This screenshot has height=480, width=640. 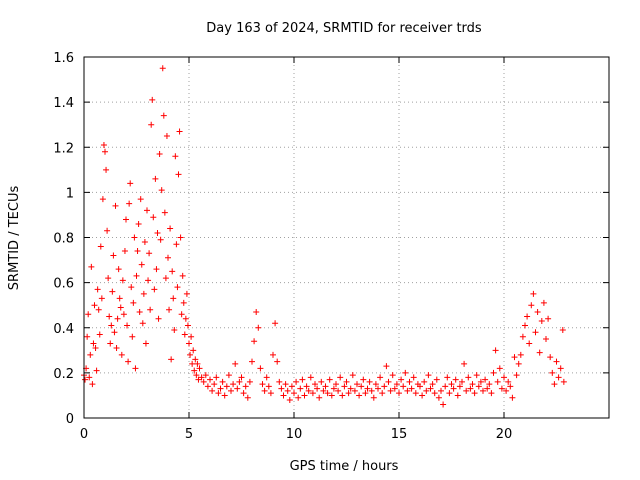 I want to click on x-tick-label: 15, so click(x=399, y=434).